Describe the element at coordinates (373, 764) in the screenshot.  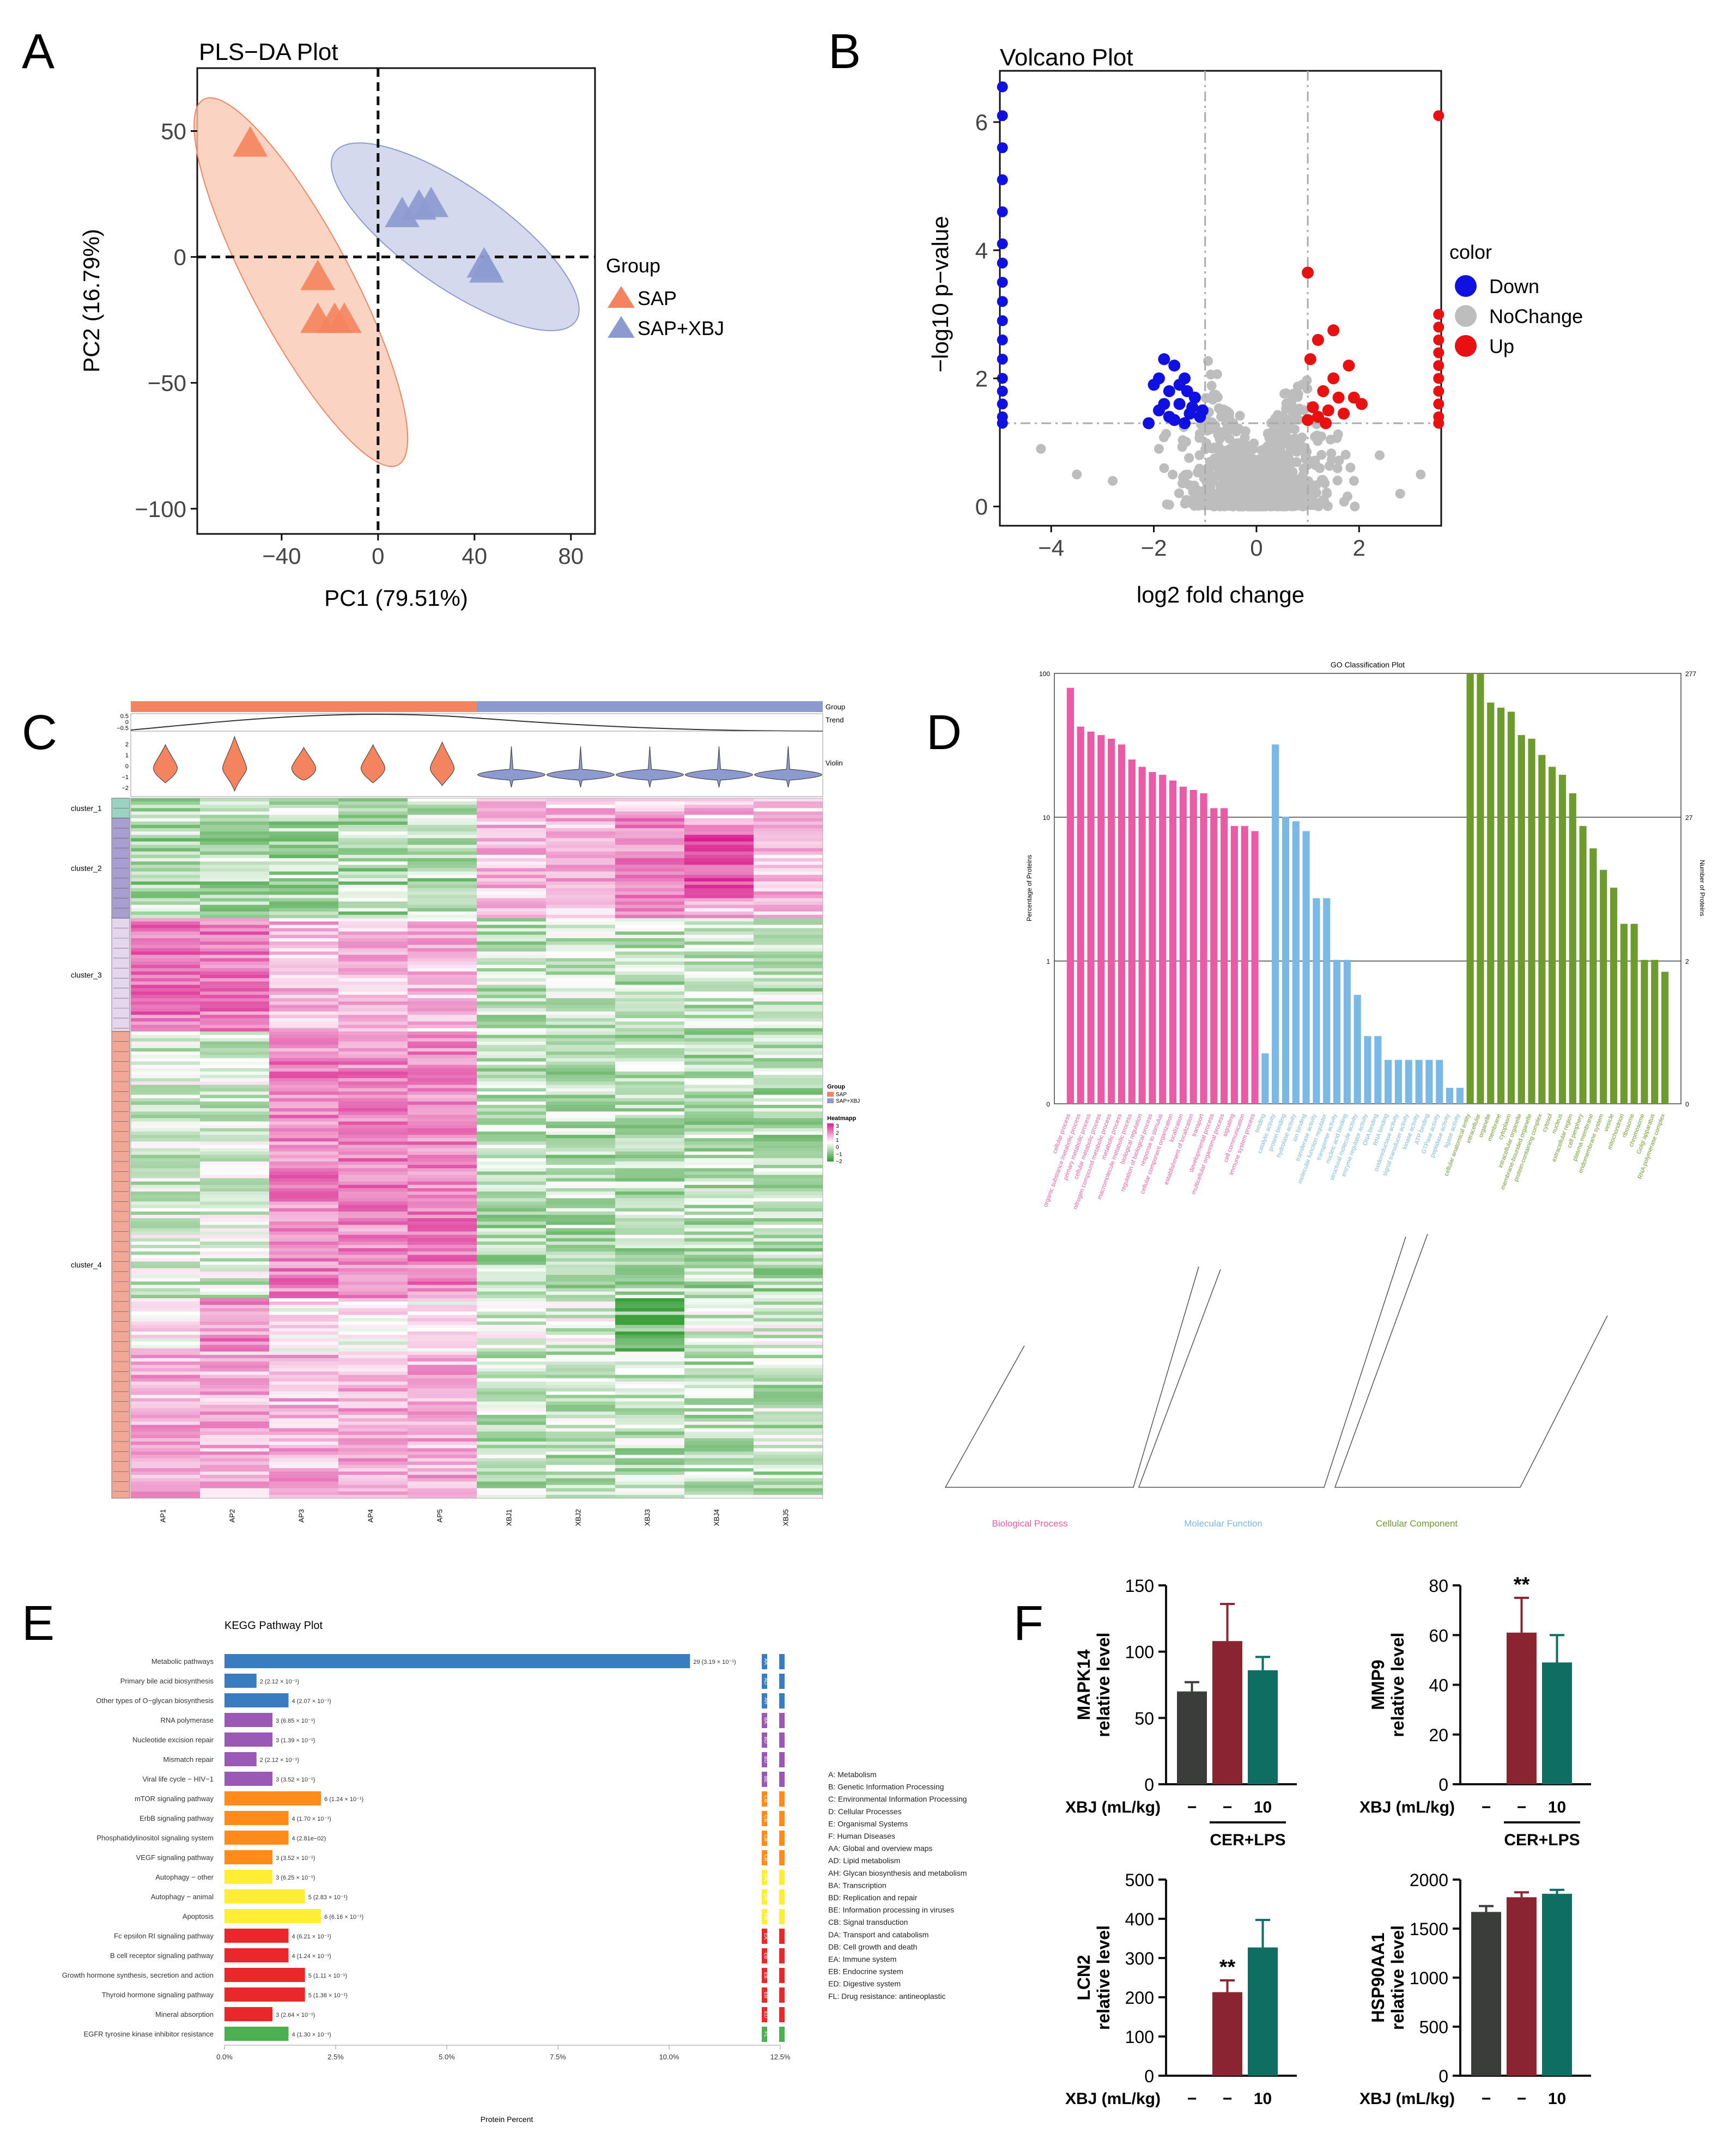
I see `sap-violin` at that location.